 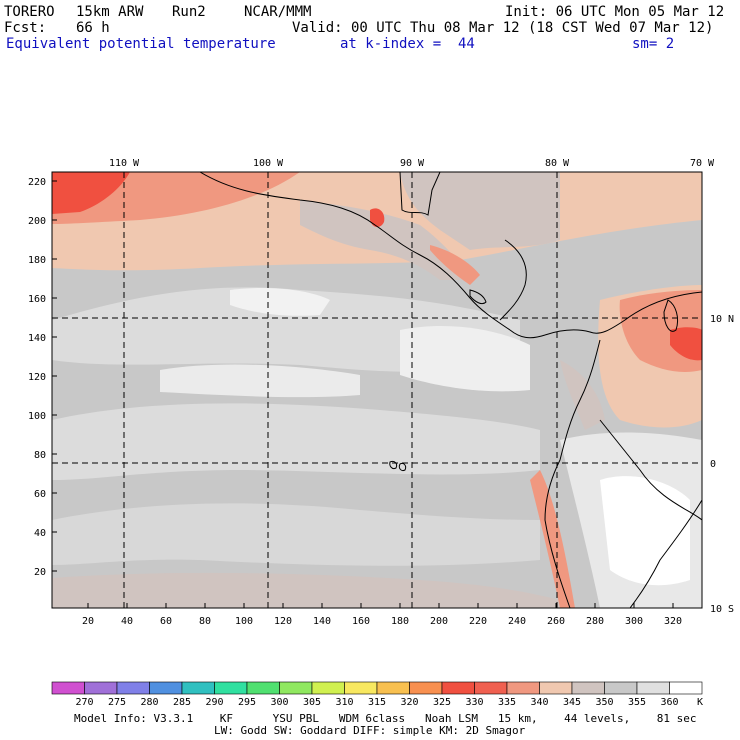 I want to click on colorbar-label: 300, so click(x=279, y=702).